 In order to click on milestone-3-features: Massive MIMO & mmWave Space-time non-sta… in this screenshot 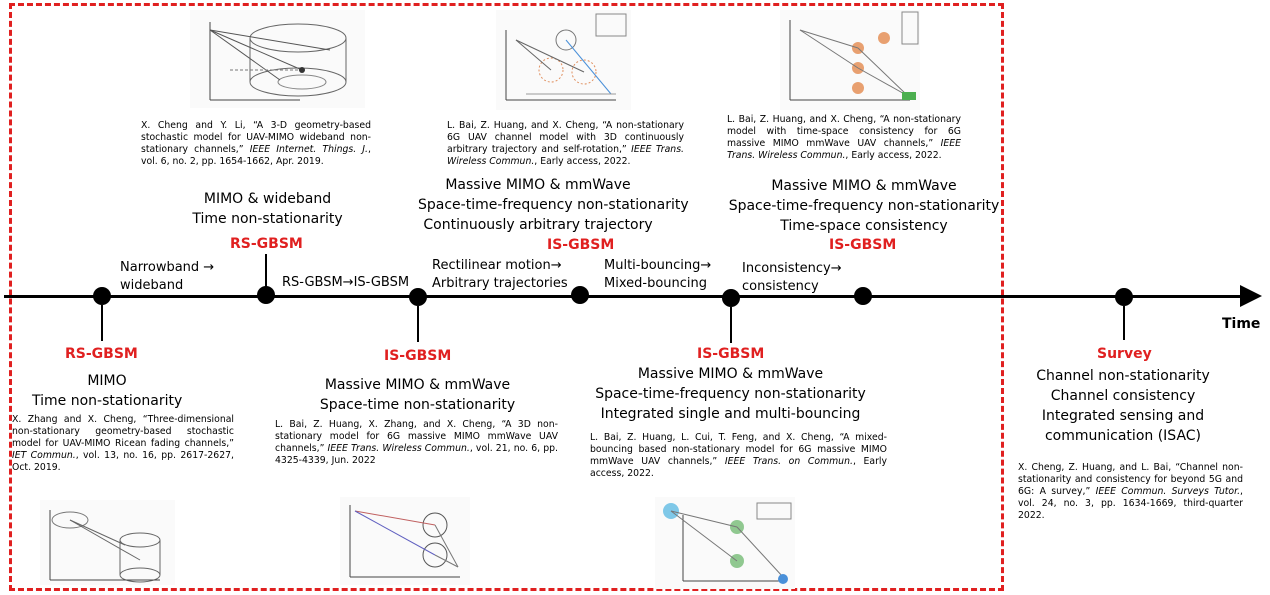, I will do `click(417, 395)`.